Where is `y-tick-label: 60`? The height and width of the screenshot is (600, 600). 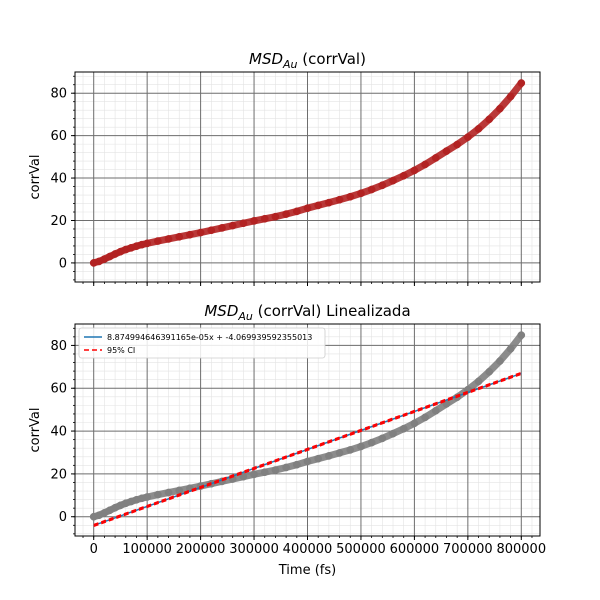 y-tick-label: 60 is located at coordinates (58, 389).